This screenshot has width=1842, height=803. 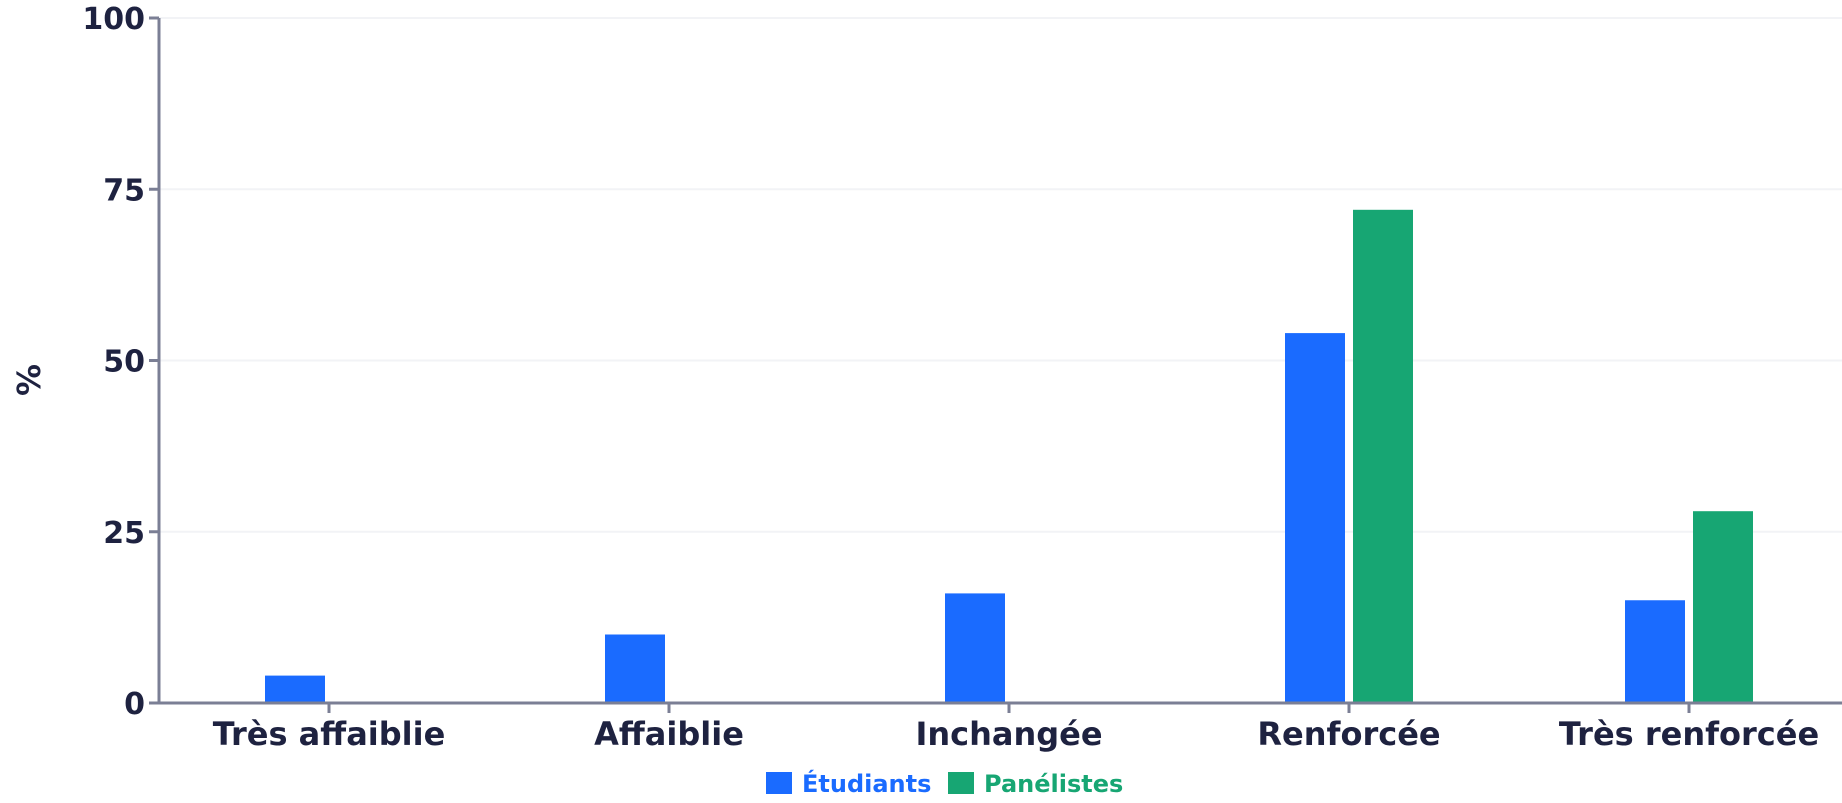 I want to click on legend-label: Étudiants, so click(x=866, y=783).